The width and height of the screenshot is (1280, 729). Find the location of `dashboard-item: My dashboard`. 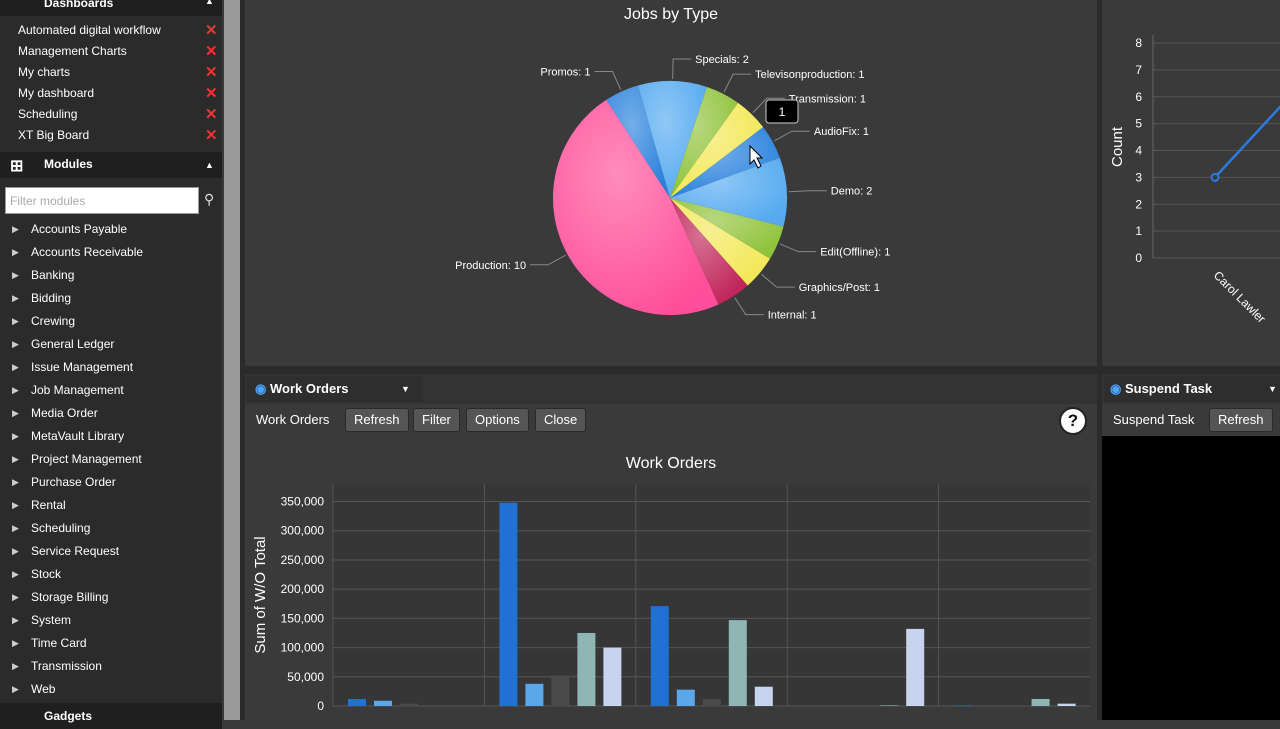

dashboard-item: My dashboard is located at coordinates (56, 93).